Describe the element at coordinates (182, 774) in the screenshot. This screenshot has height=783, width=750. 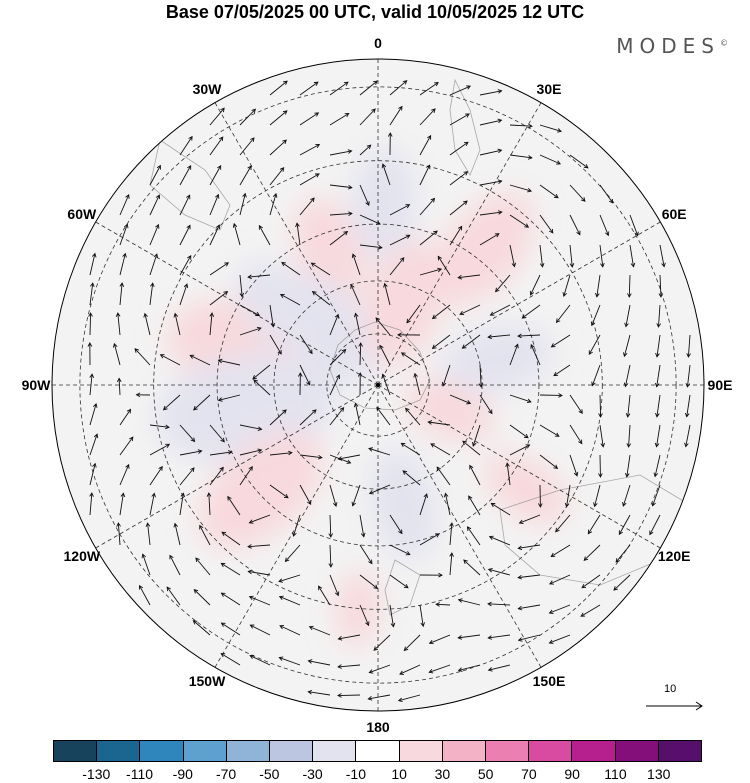
I see `colorbar-label: -90` at that location.